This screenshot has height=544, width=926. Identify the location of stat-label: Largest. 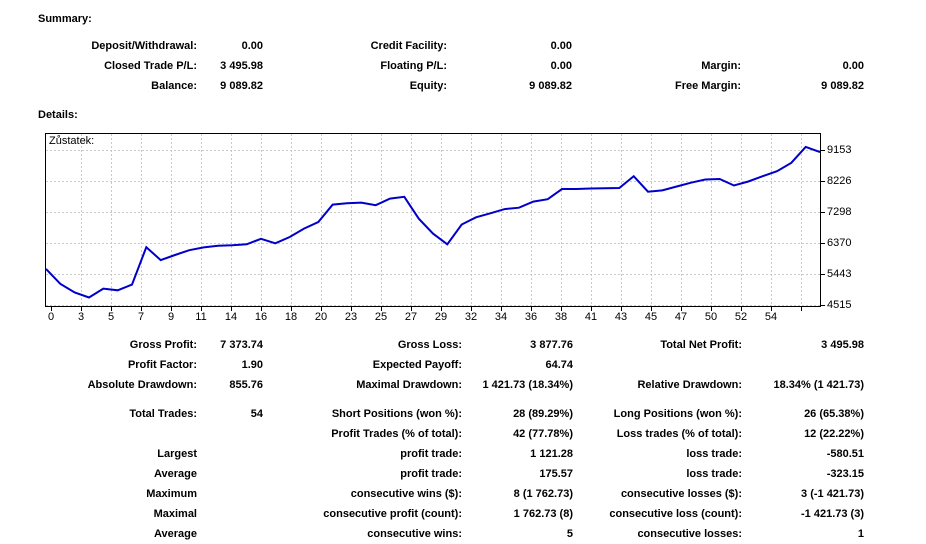
(177, 454).